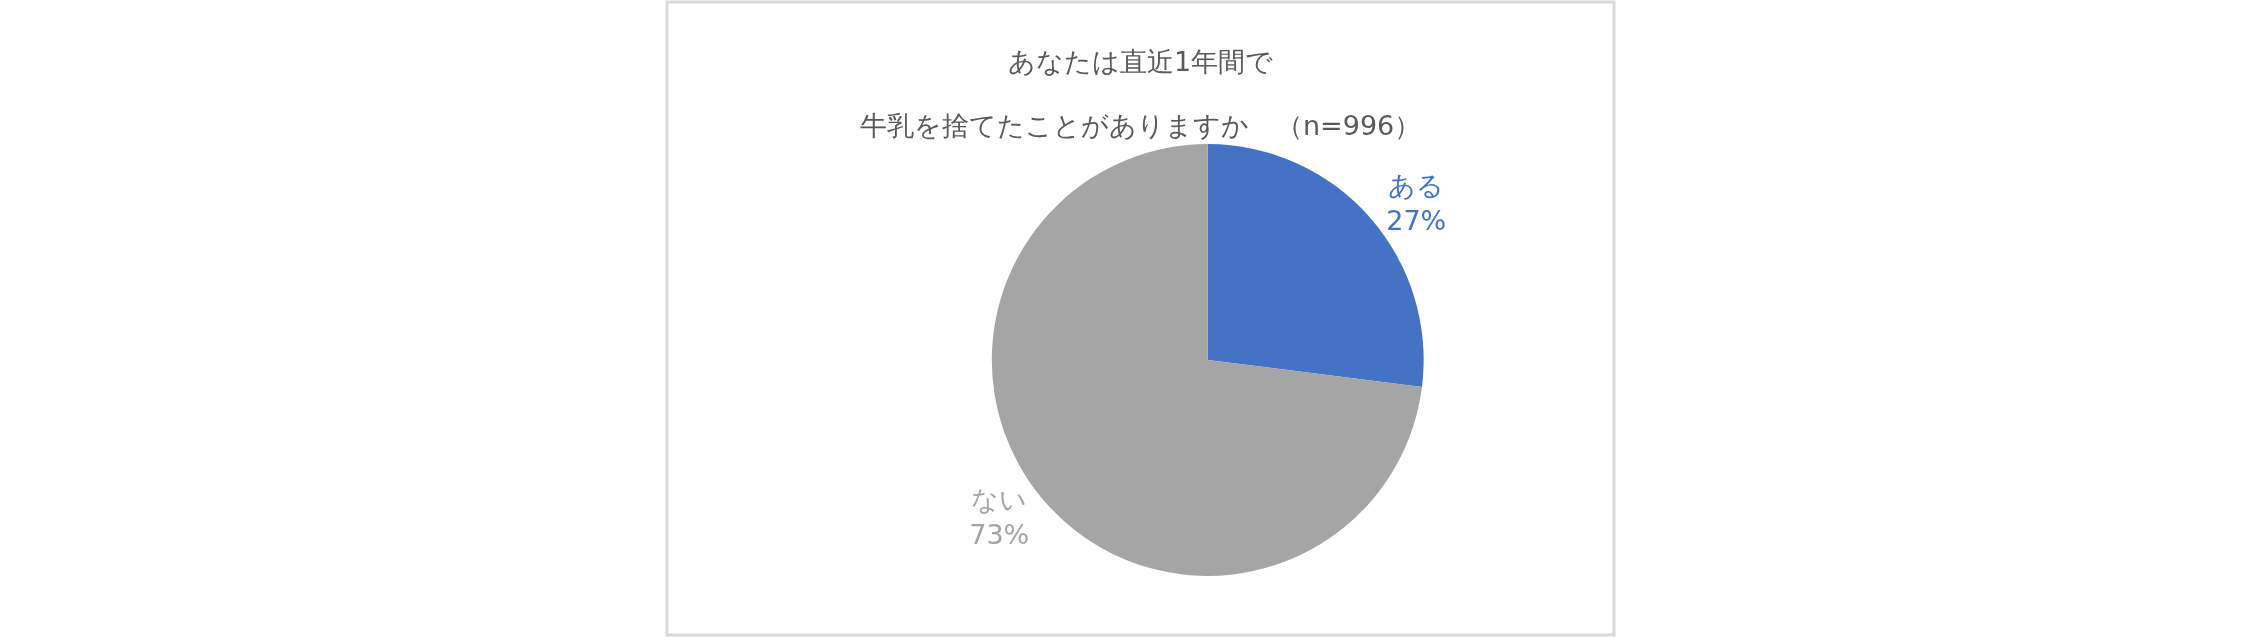 This screenshot has height=637, width=2241. What do you see at coordinates (999, 500) in the screenshot?
I see `slice-label: ない` at bounding box center [999, 500].